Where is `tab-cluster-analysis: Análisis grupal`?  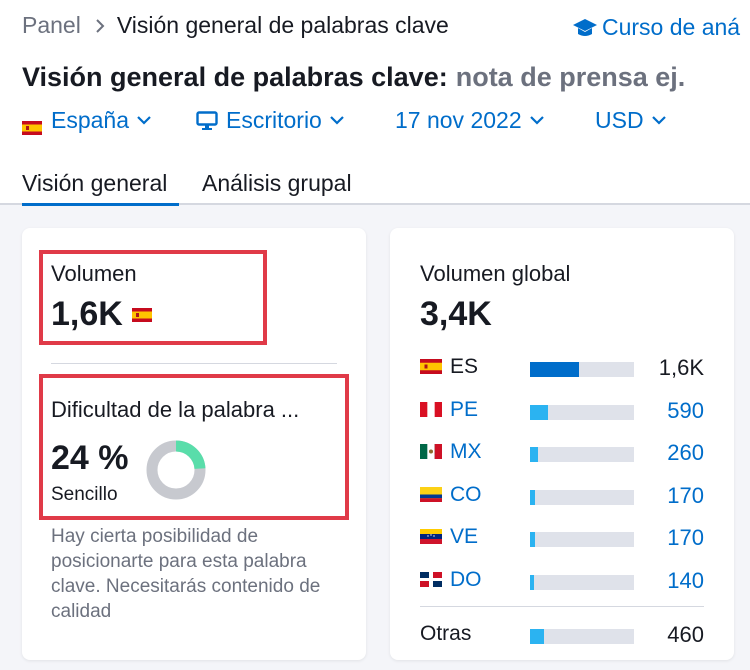 tab-cluster-analysis: Análisis grupal is located at coordinates (277, 186).